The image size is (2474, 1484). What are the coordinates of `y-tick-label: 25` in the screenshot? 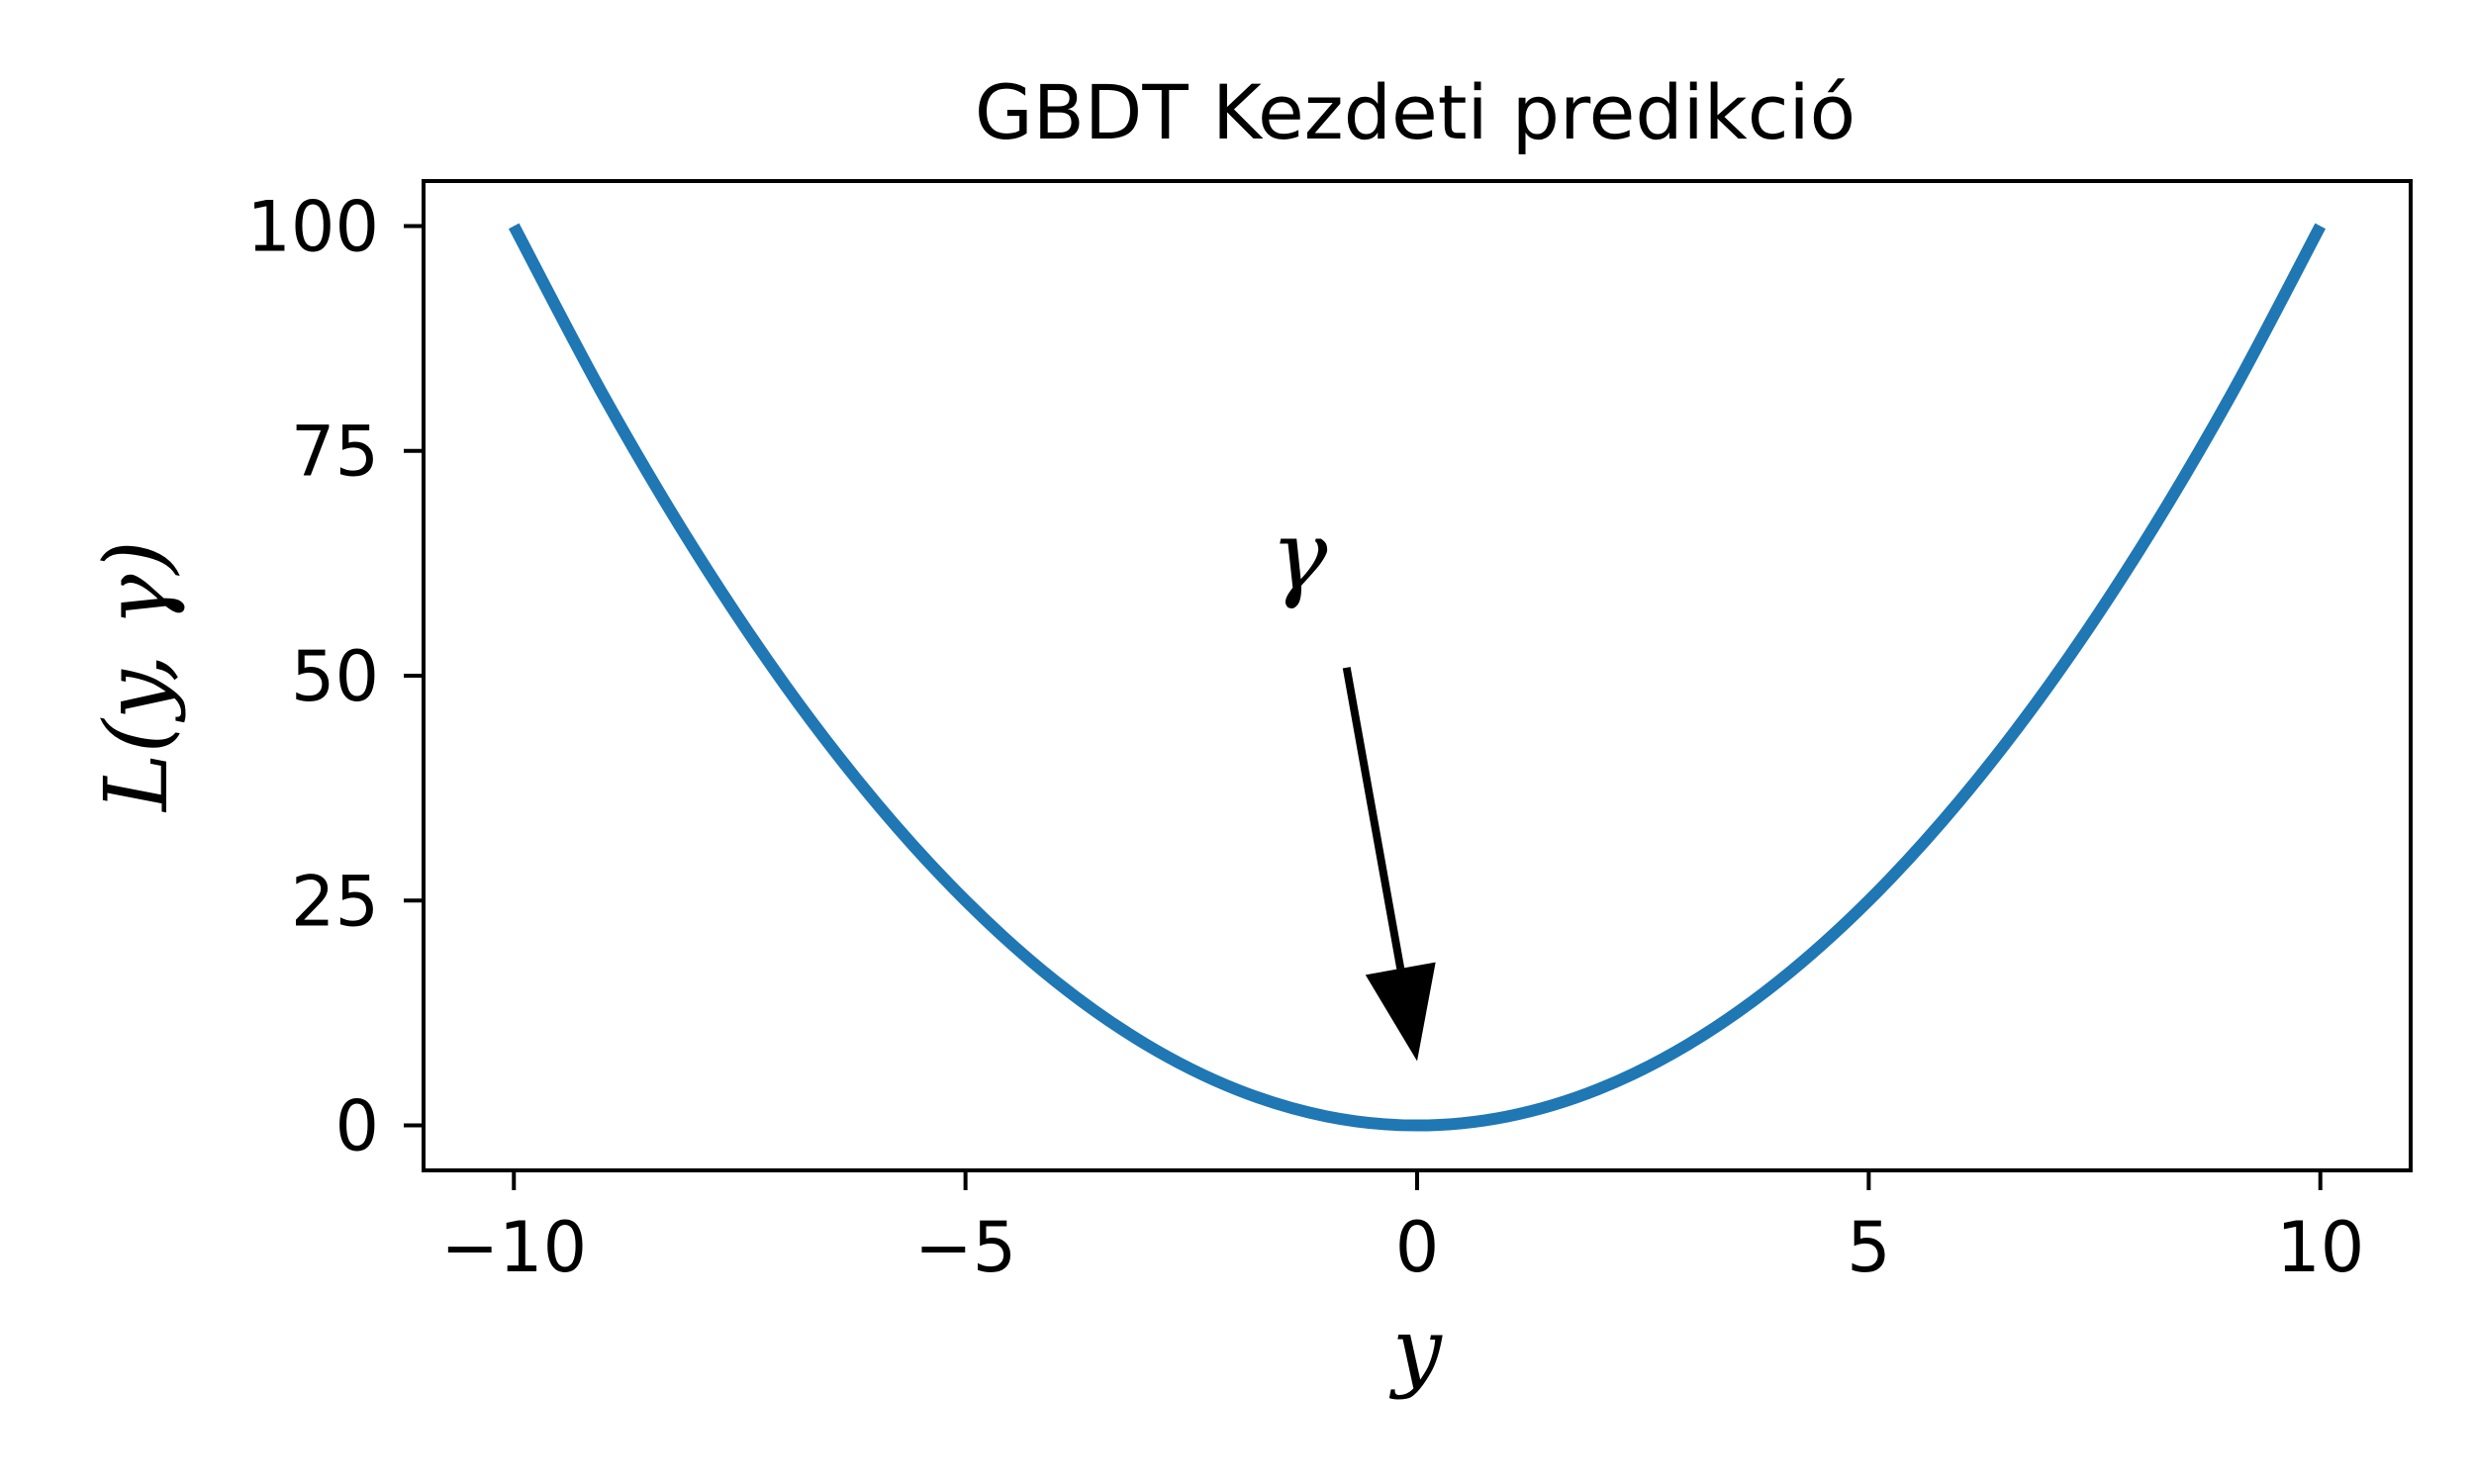 It's located at (335, 901).